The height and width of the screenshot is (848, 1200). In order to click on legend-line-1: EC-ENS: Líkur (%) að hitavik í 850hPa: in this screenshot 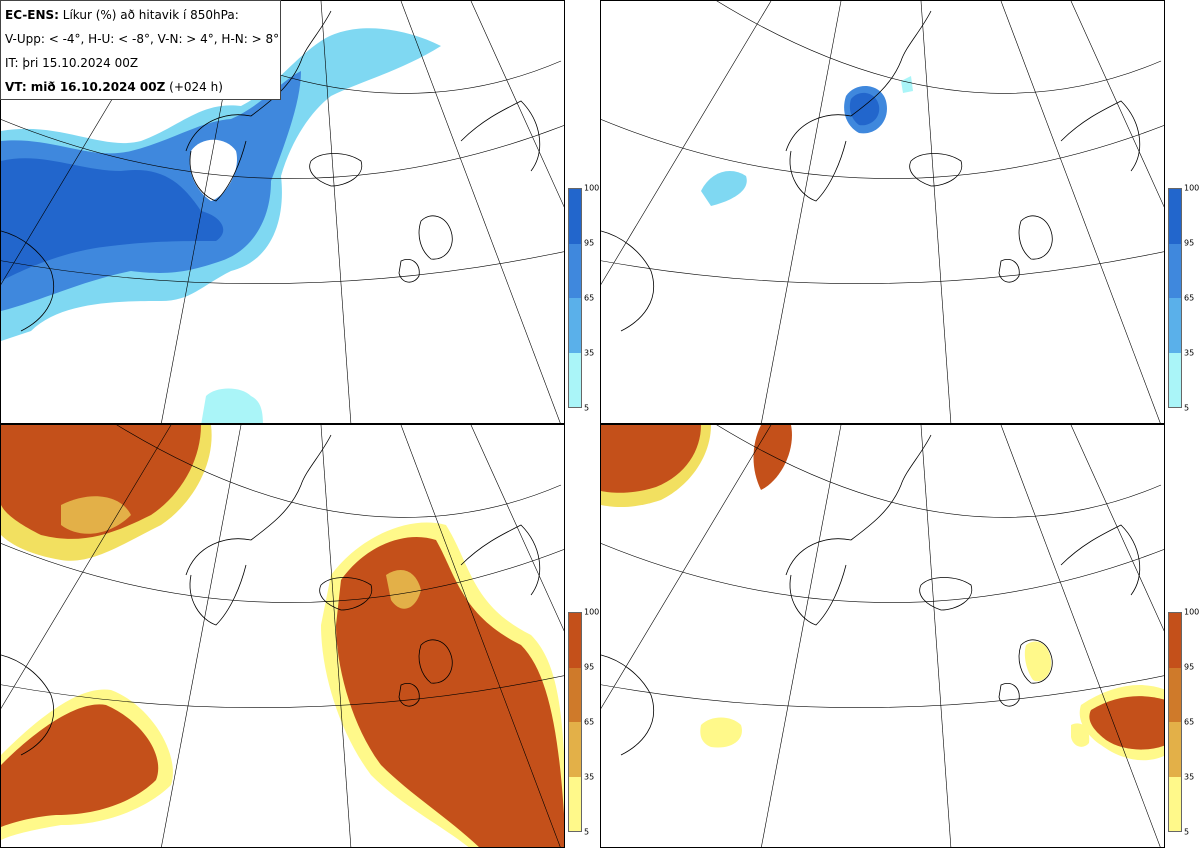, I will do `click(140, 15)`.